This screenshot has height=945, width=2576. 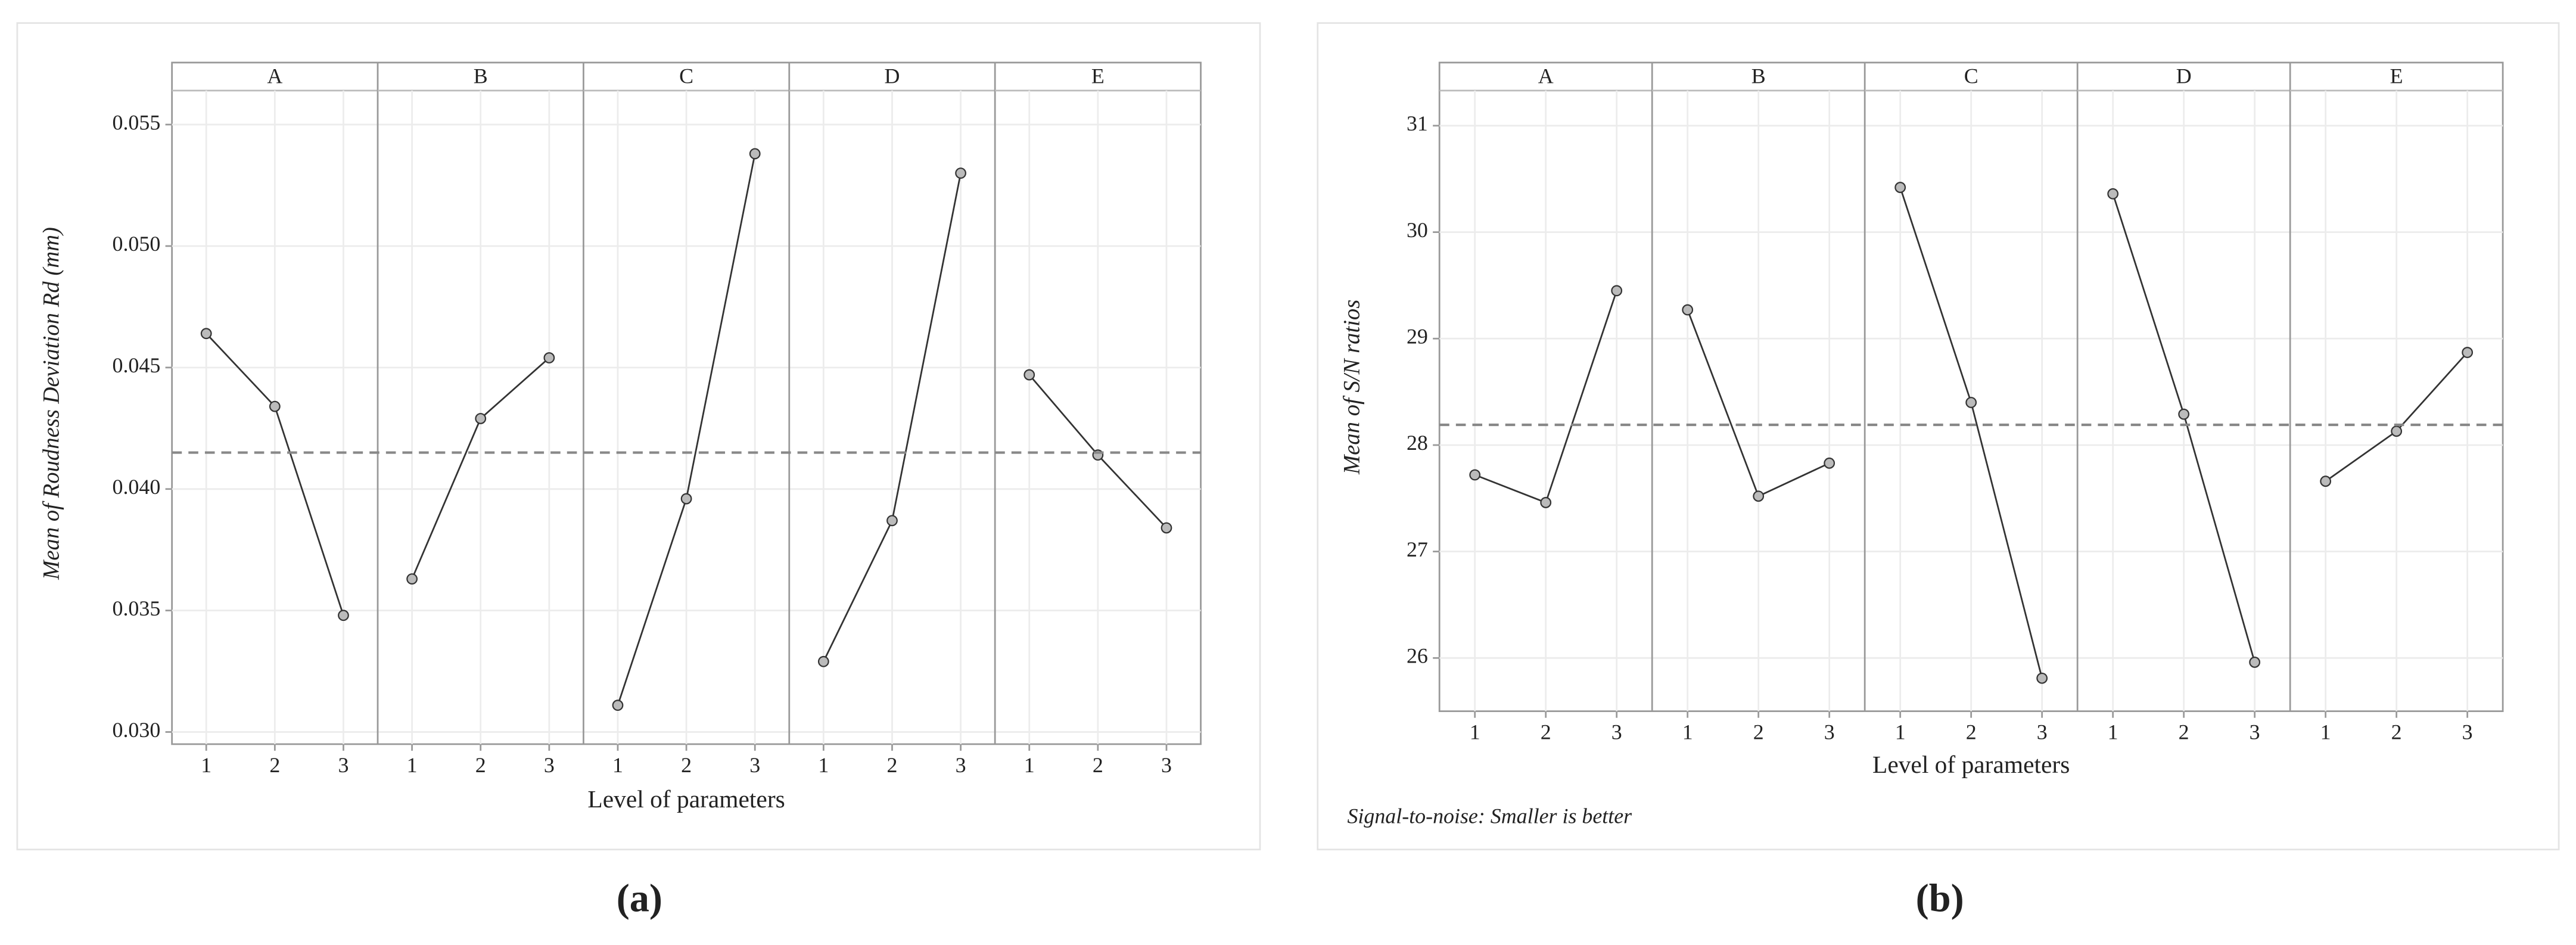 I want to click on y-axis-title: Mean of Roudness Deviation Rd (mm), so click(x=51, y=404).